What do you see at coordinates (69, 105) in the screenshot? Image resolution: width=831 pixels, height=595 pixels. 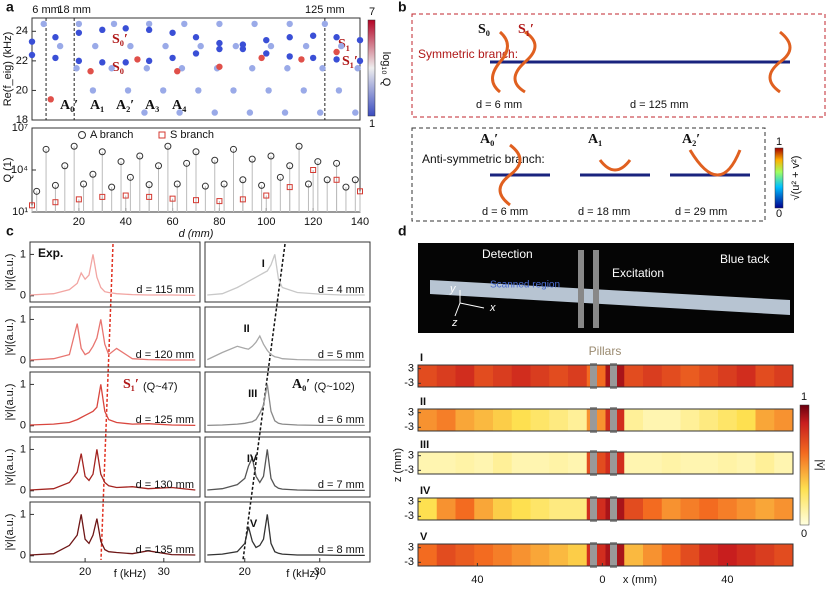 I see `mode-label: A₀′` at bounding box center [69, 105].